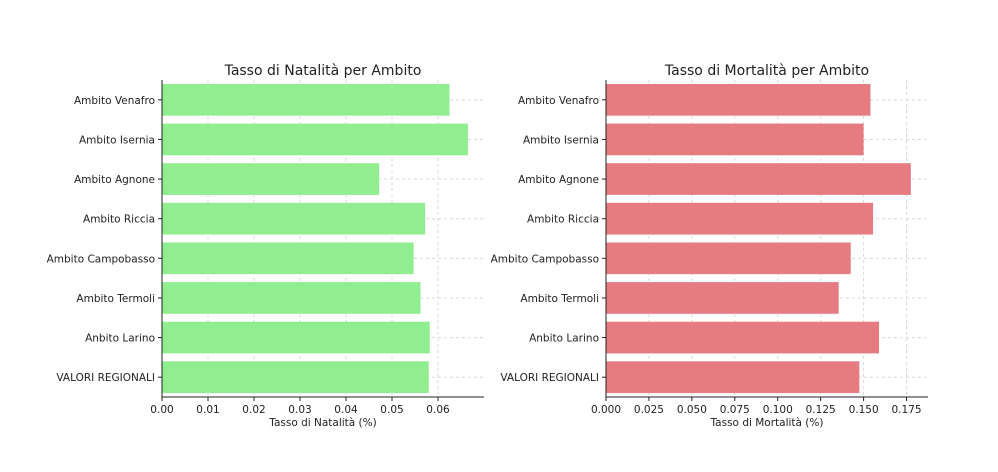  Describe the element at coordinates (161, 410) in the screenshot. I see `natality-xtick-label-0: 0.00` at that location.